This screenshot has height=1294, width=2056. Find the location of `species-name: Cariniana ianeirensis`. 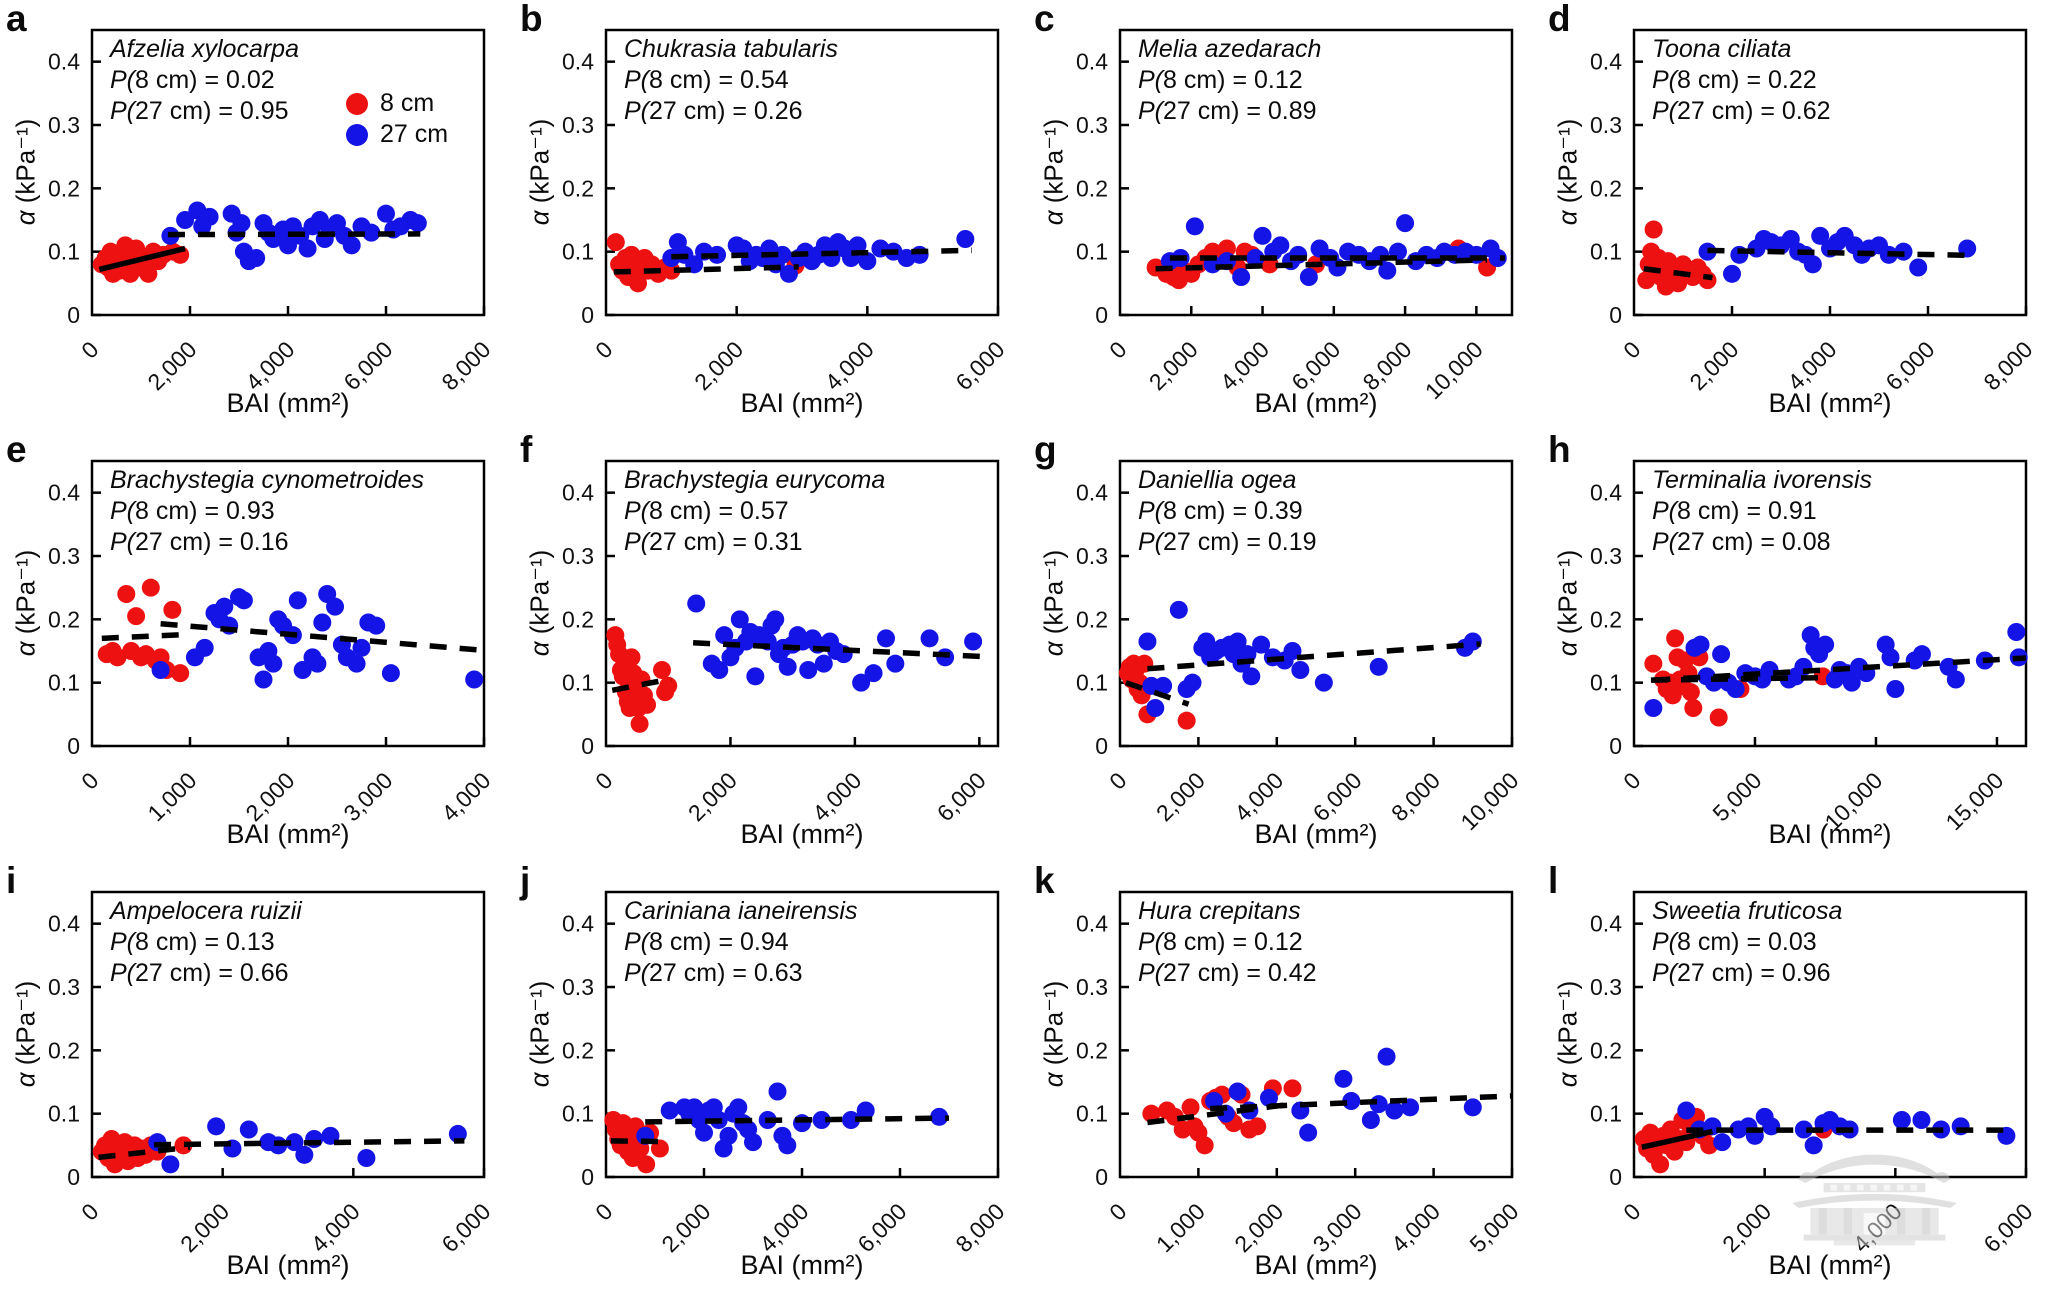

species-name: Cariniana ianeirensis is located at coordinates (741, 911).